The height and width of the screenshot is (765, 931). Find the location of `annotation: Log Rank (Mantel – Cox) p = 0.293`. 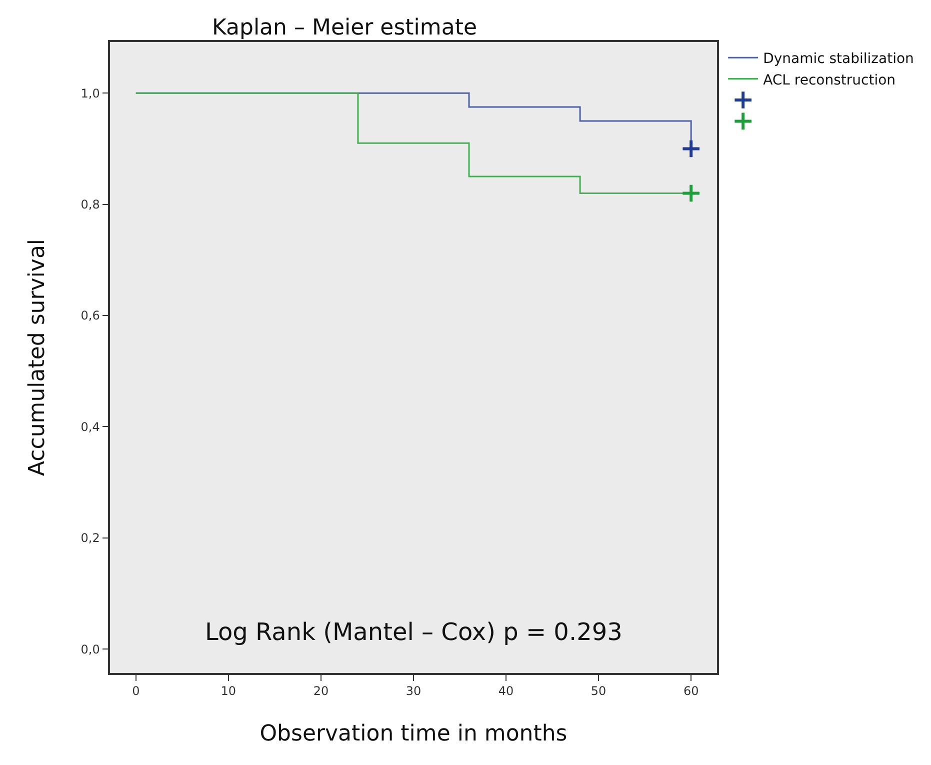

annotation: Log Rank (Mantel – Cox) p = 0.293 is located at coordinates (413, 632).